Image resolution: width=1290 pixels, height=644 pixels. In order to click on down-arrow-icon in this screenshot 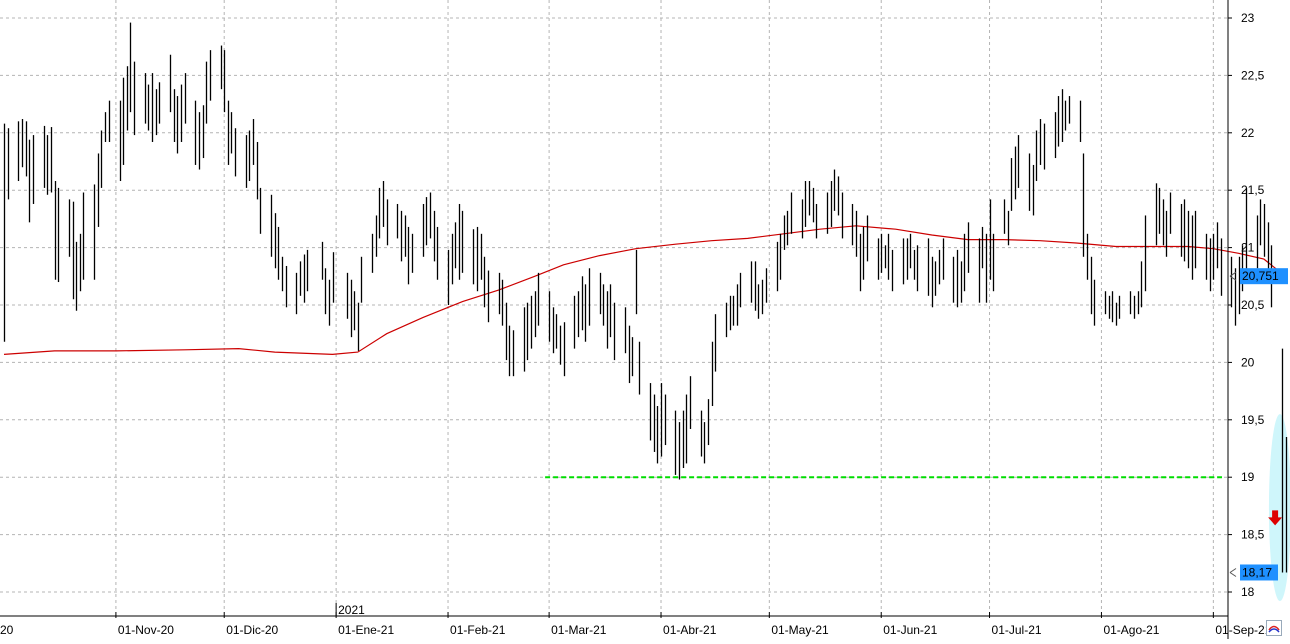, I will do `click(1275, 518)`.